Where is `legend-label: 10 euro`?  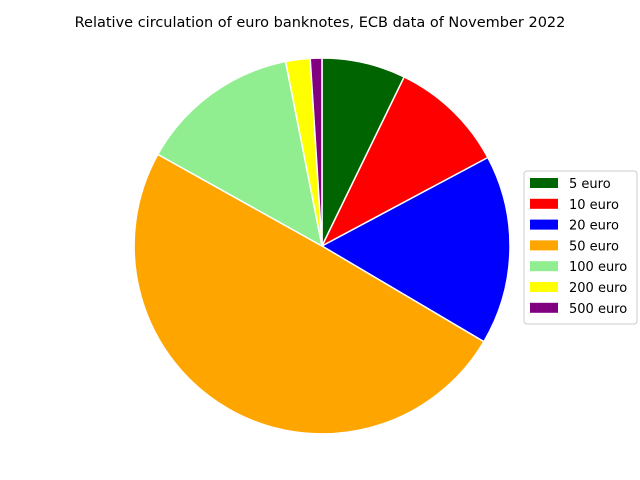
legend-label: 10 euro is located at coordinates (594, 205).